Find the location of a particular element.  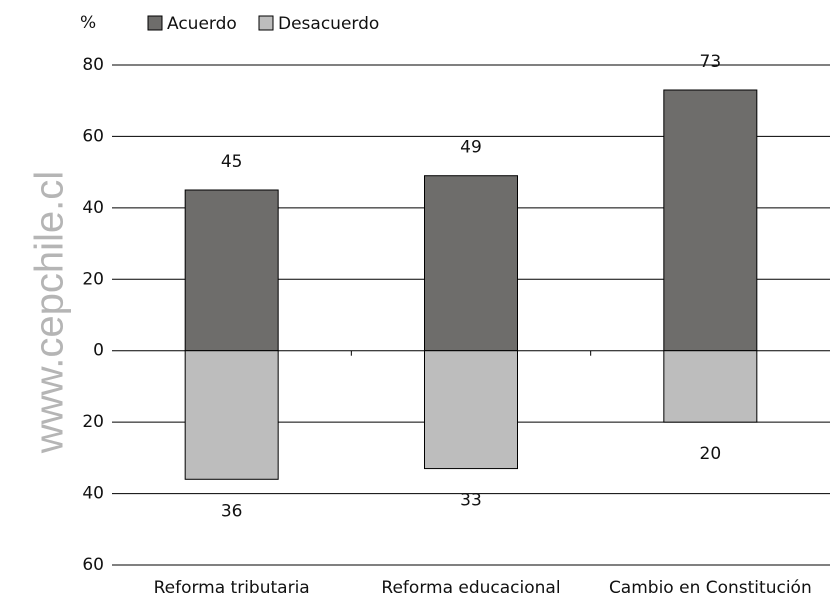

value-label: 45 is located at coordinates (232, 162).